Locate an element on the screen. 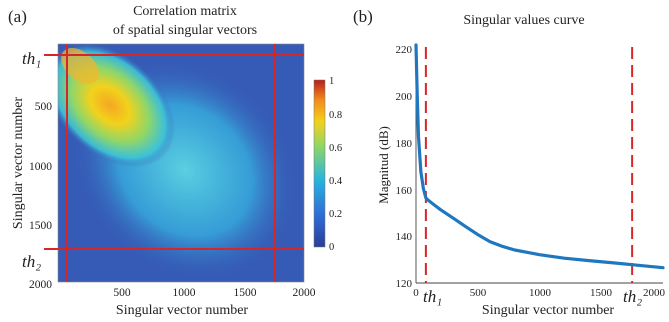 The height and width of the screenshot is (322, 669). panel-b-x-tick: 2000 is located at coordinates (654, 293).